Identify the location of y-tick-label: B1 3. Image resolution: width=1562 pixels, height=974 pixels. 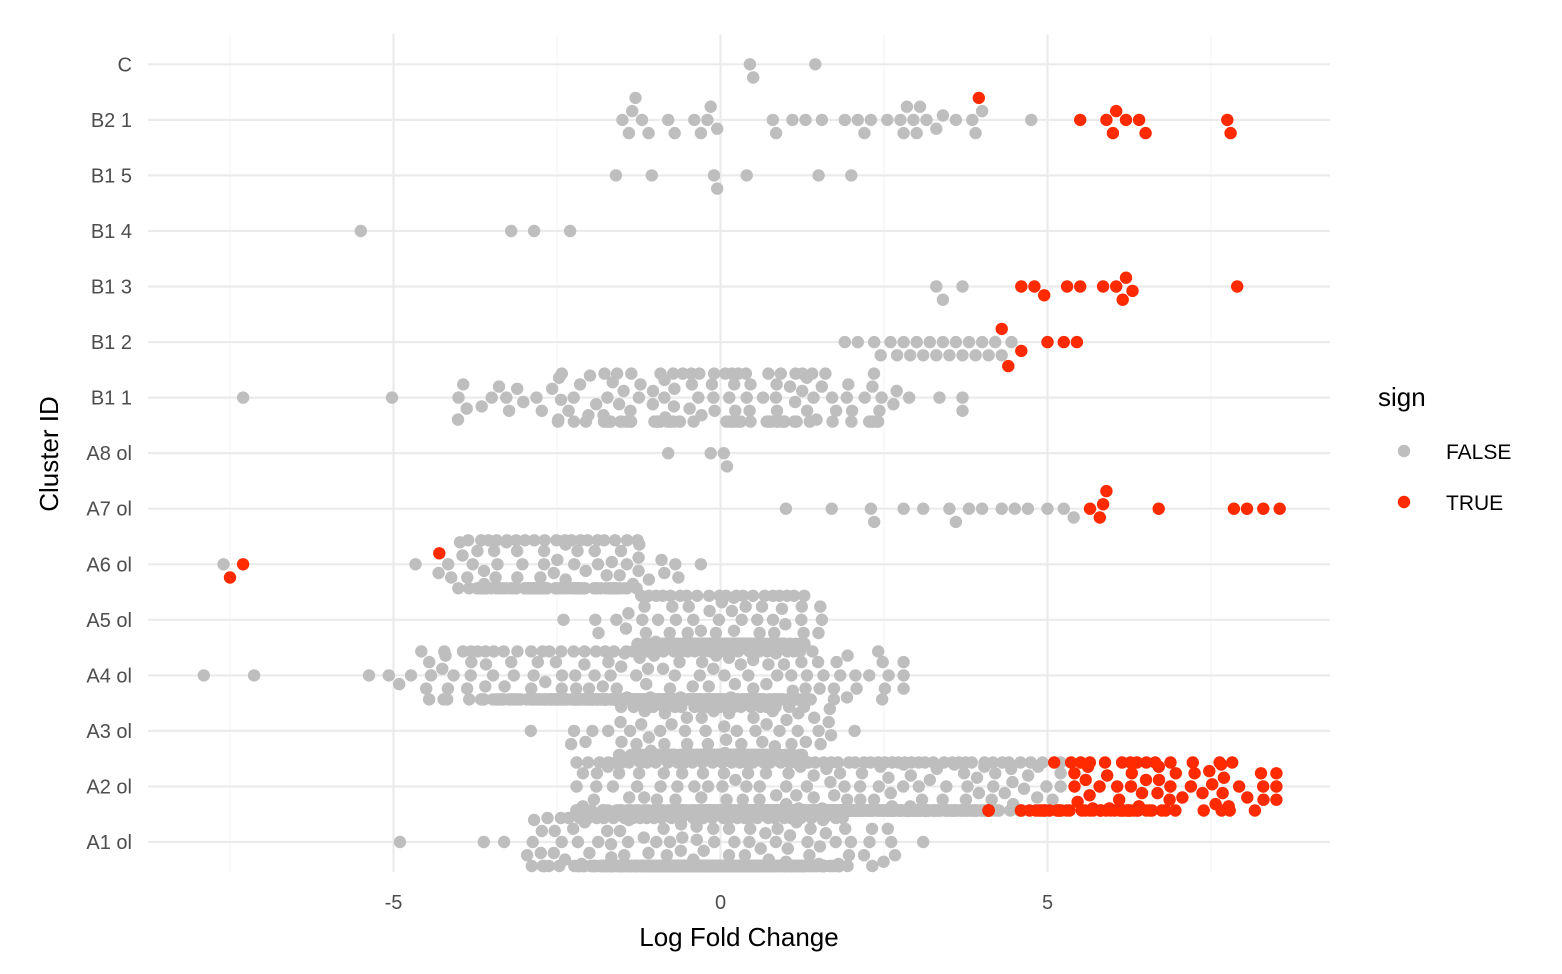
(111, 288).